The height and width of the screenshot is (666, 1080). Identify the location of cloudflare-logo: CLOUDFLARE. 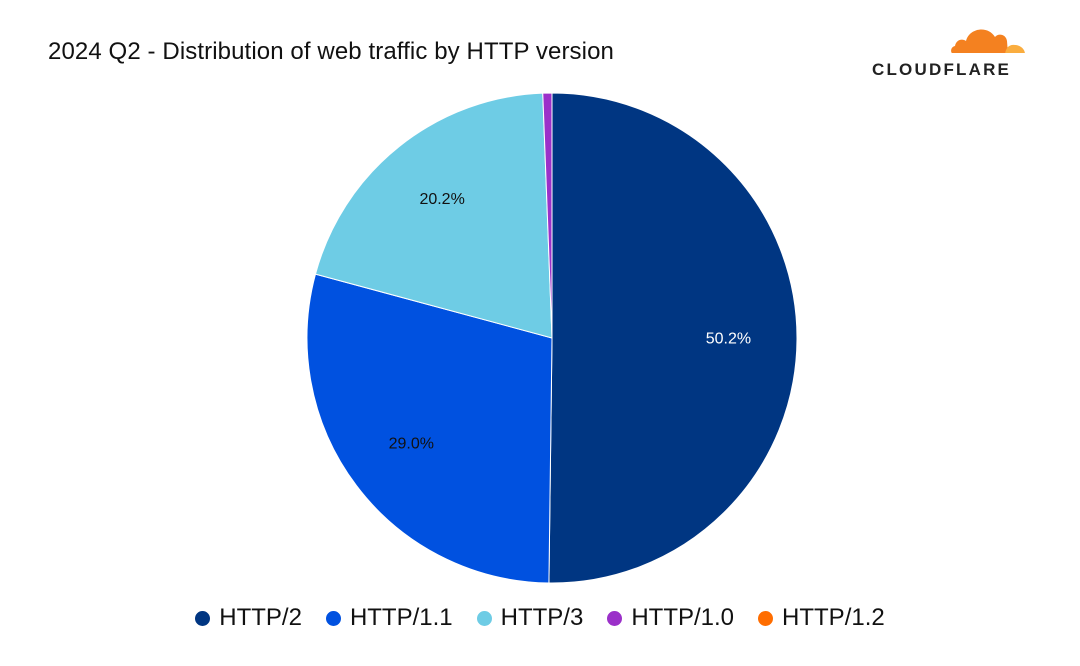
(951, 51).